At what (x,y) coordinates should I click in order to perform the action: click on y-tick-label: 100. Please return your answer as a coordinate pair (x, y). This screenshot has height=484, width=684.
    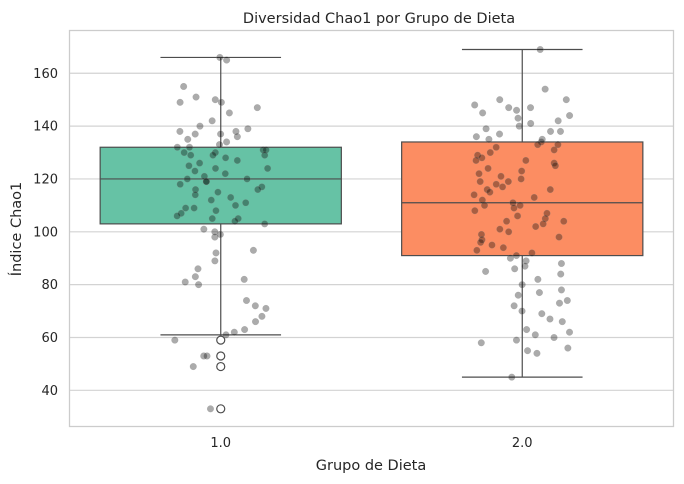
    Looking at the image, I should click on (45, 232).